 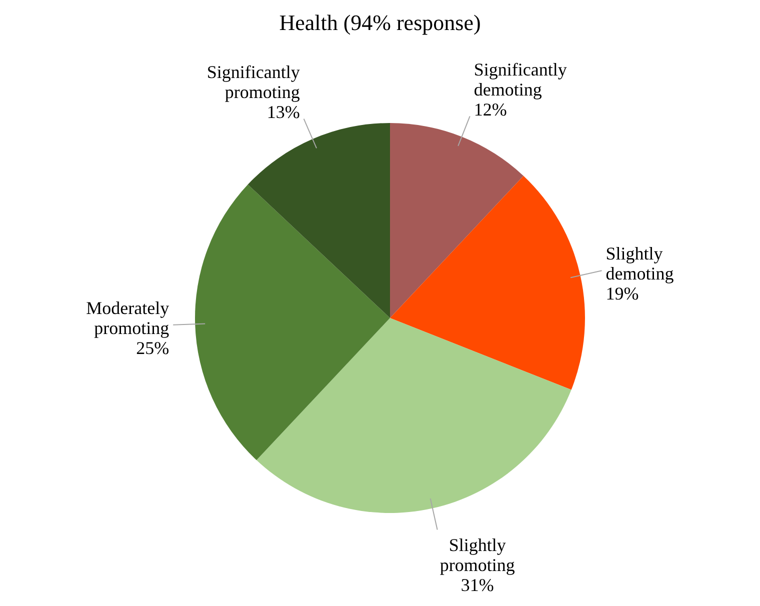 What do you see at coordinates (520, 79) in the screenshot?
I see `slice-label: Significantly demoting` at bounding box center [520, 79].